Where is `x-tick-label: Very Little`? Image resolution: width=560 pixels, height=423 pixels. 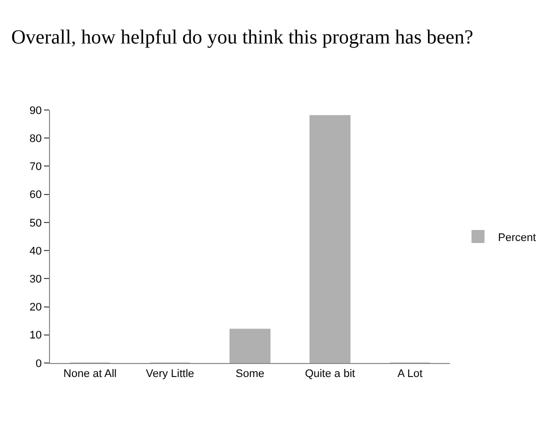
x-tick-label: Very Little is located at coordinates (170, 374).